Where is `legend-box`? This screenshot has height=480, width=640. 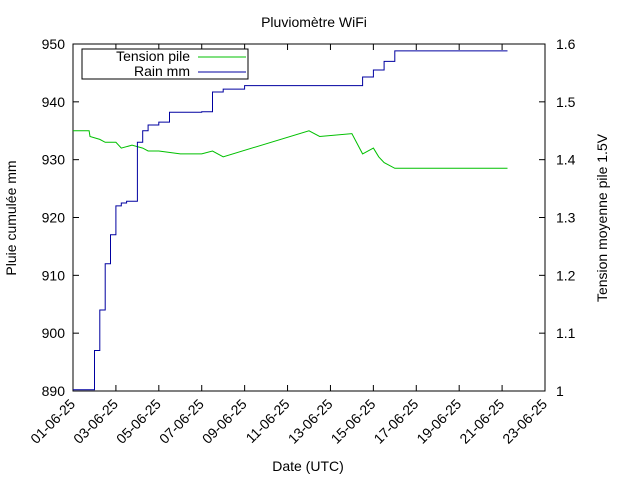 legend-box is located at coordinates (165, 64).